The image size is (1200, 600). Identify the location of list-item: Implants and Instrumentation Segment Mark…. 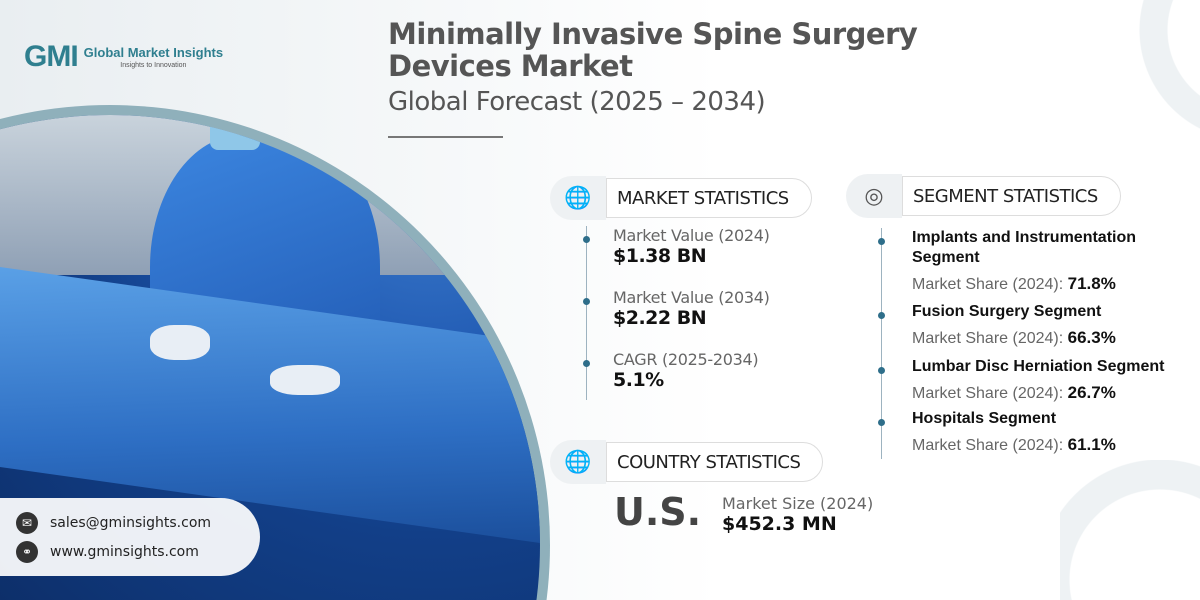
(1025, 265).